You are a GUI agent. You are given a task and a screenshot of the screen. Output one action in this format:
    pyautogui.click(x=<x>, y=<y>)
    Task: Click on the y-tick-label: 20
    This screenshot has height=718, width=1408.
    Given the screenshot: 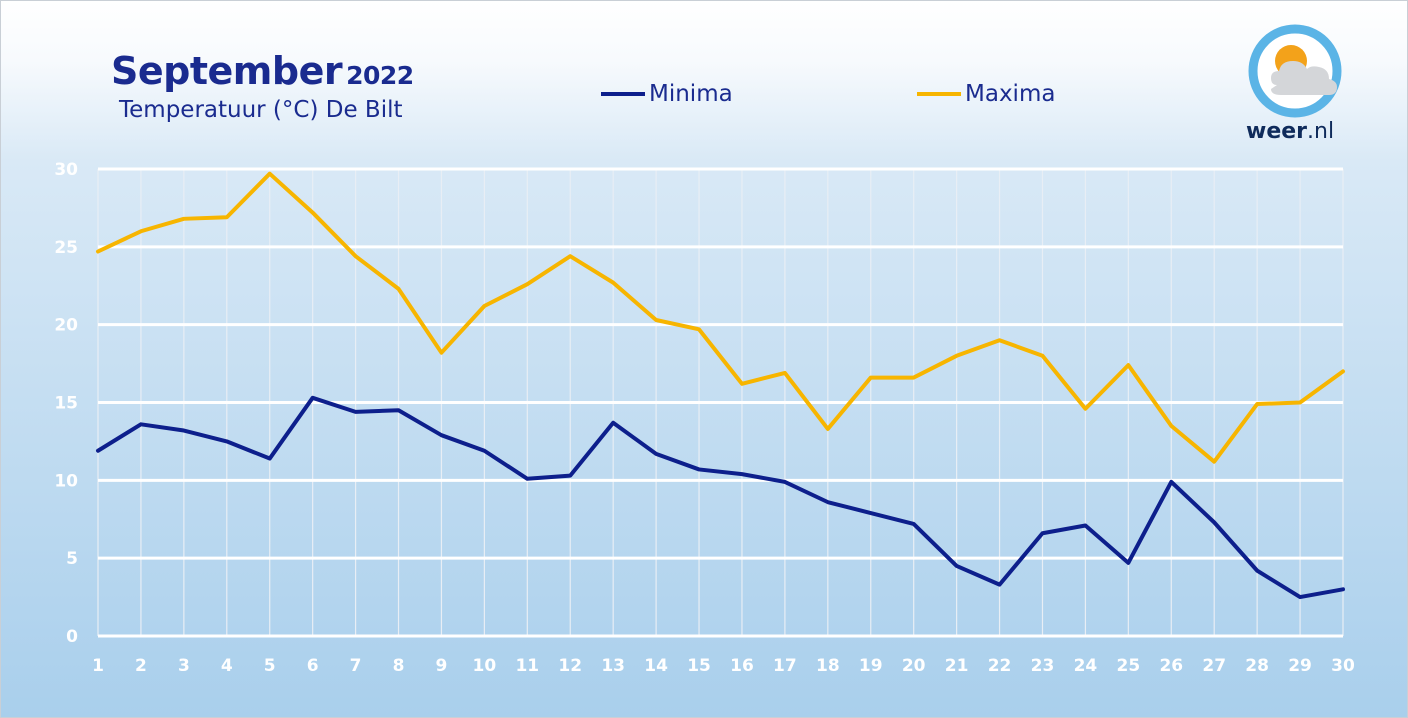 What is the action you would take?
    pyautogui.click(x=66, y=326)
    